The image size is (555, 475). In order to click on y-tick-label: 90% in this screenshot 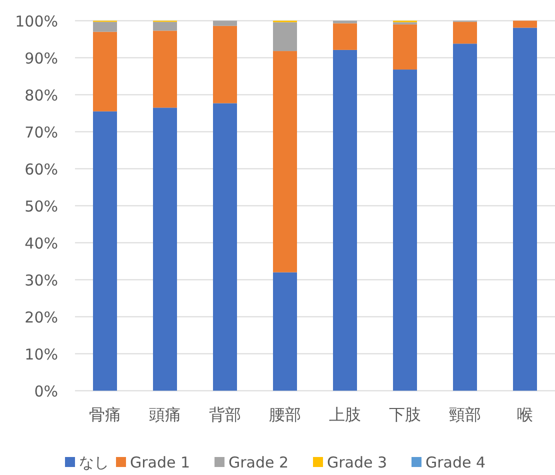, I will do `click(41, 59)`.